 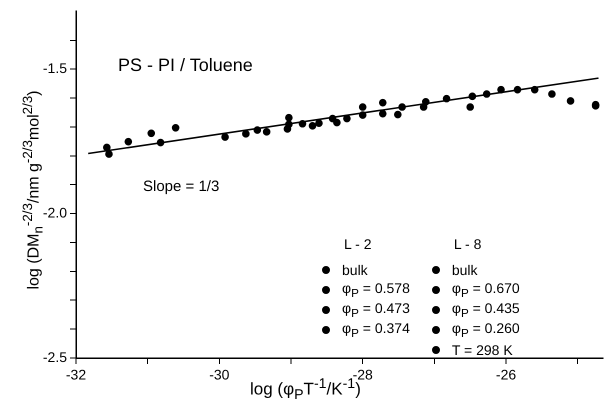 I want to click on annotation: Slope = 1/3, so click(x=181, y=186).